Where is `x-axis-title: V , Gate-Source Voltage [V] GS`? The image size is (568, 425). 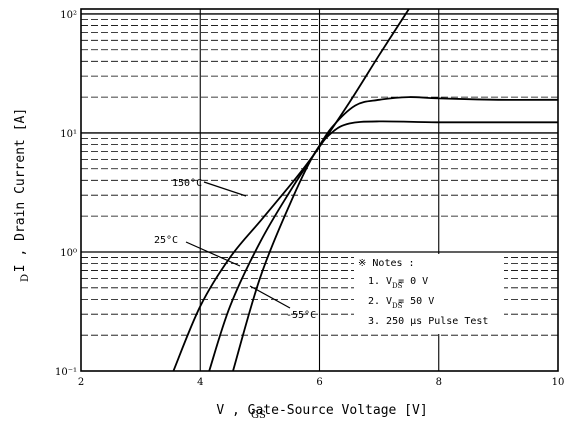
x-axis-title: V , Gate-Source Voltage [V] GS is located at coordinates (321, 412).